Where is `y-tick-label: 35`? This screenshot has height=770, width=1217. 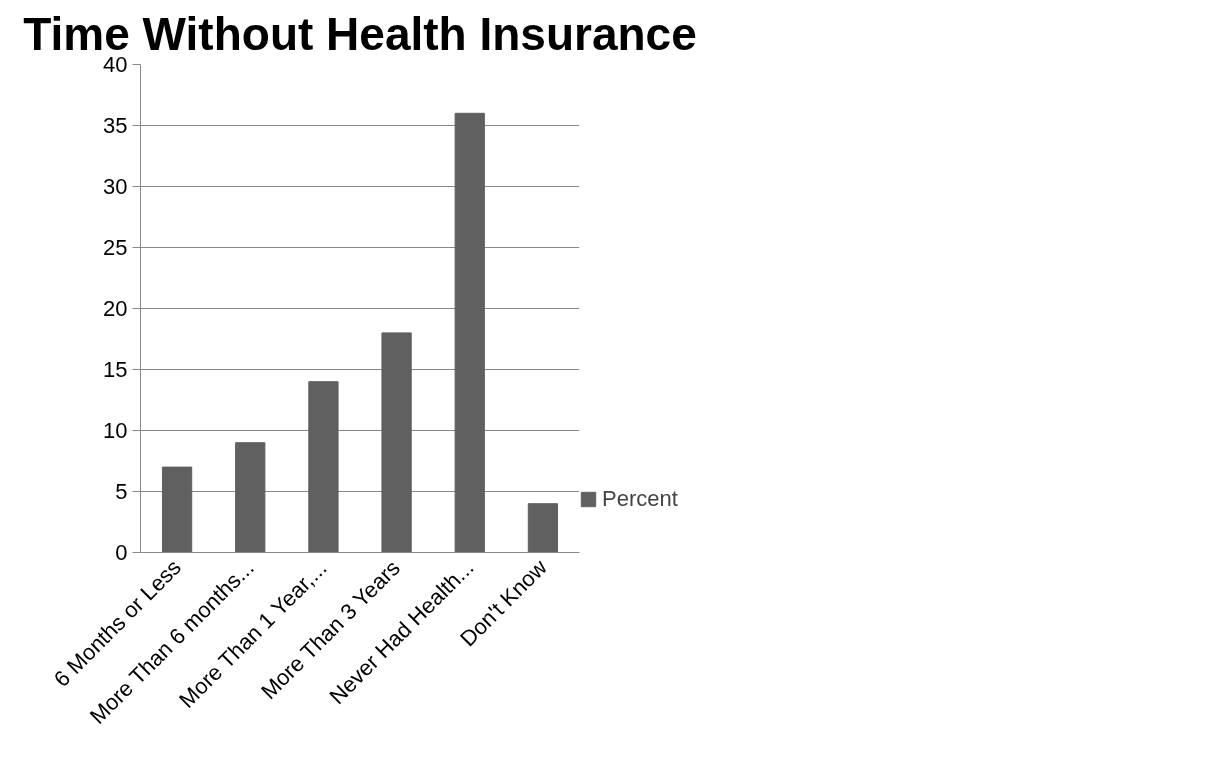
y-tick-label: 35 is located at coordinates (115, 125).